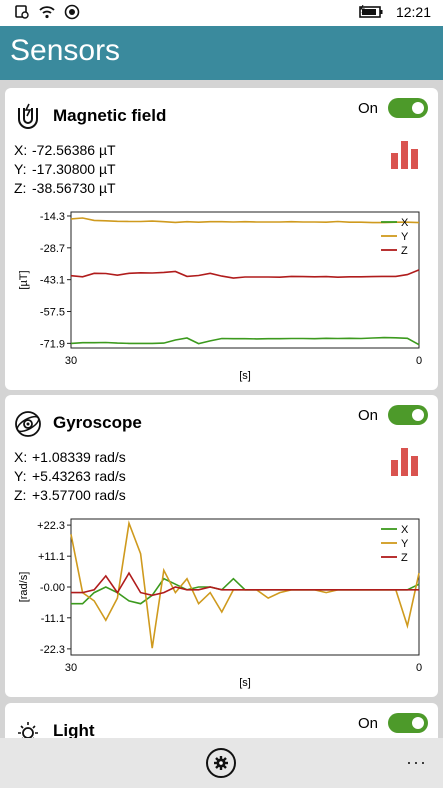 The image size is (443, 788). Describe the element at coordinates (22, 12) in the screenshot. I see `sync-icon` at that location.